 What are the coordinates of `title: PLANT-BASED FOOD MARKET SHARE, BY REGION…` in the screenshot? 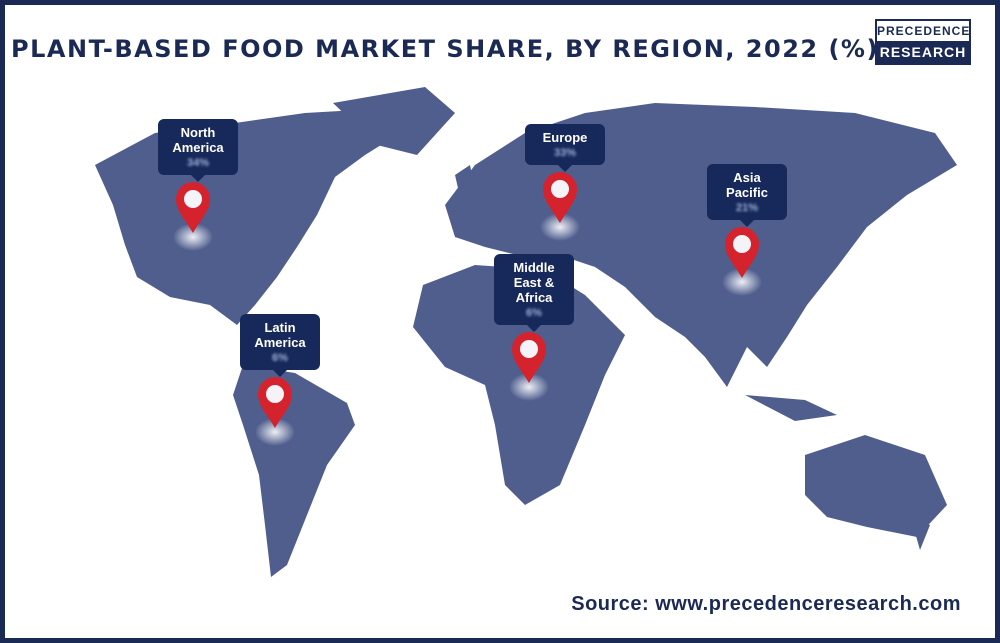 It's located at (445, 49).